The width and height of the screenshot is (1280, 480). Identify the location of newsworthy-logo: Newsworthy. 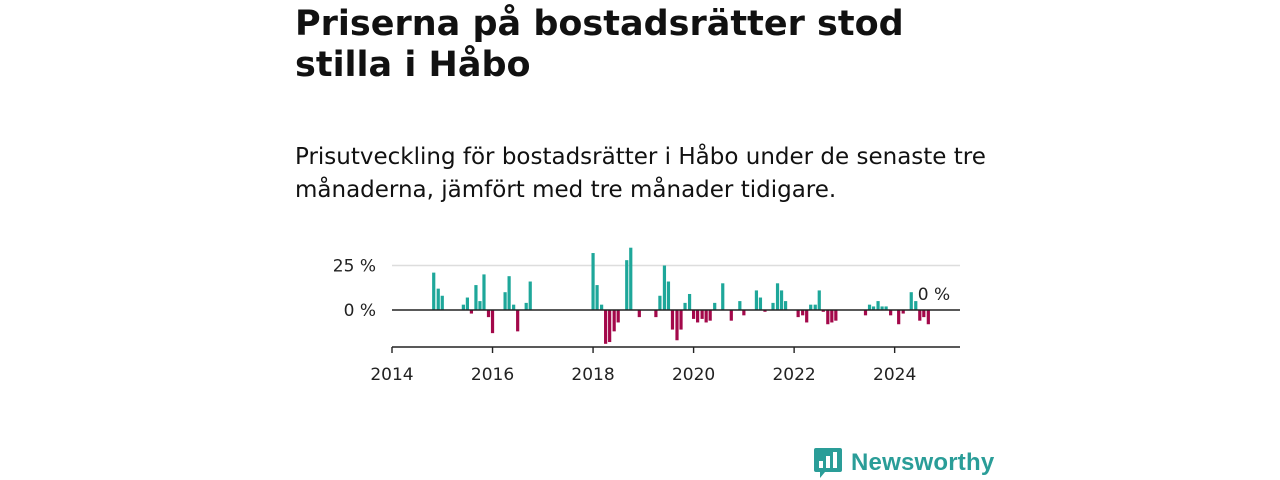
(903, 463).